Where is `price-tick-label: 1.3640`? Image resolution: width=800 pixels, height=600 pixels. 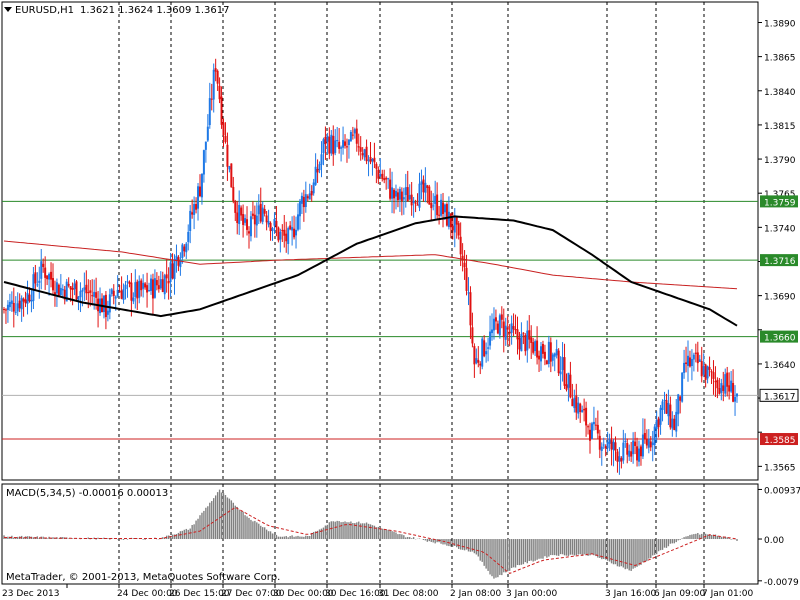 price-tick-label: 1.3640 is located at coordinates (780, 366).